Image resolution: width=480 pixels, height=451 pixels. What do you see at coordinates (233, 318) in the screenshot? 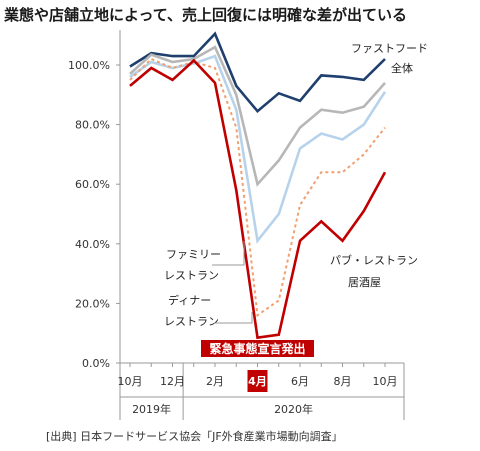
I see `leader-dinner` at bounding box center [233, 318].